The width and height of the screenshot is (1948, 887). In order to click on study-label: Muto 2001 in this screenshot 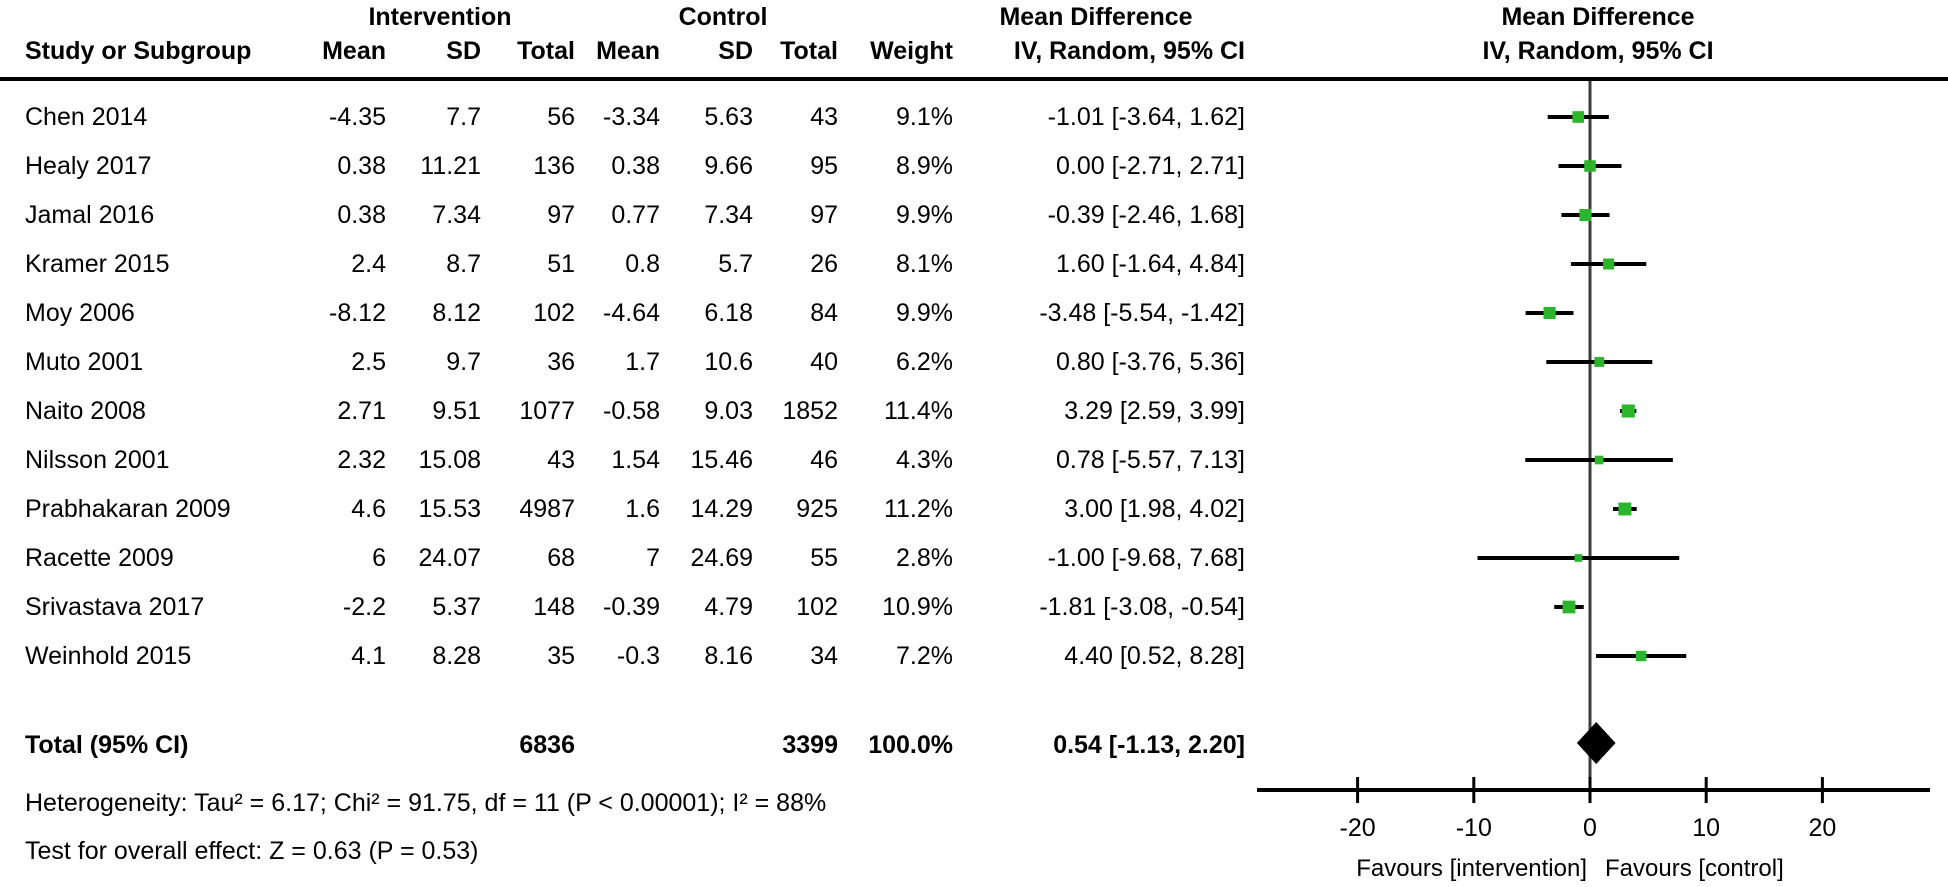, I will do `click(84, 362)`.